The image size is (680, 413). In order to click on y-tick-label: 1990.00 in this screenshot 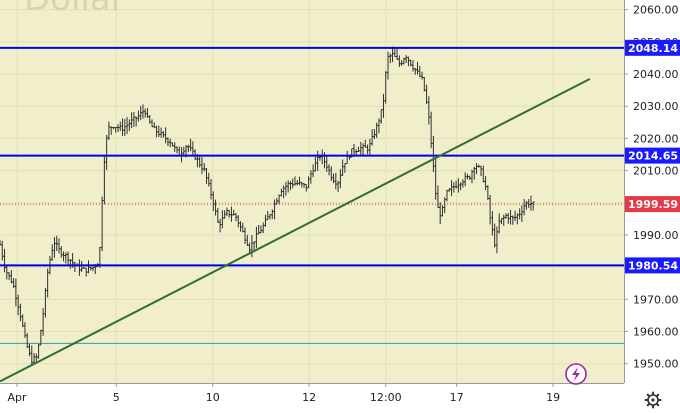, I will do `click(656, 235)`.